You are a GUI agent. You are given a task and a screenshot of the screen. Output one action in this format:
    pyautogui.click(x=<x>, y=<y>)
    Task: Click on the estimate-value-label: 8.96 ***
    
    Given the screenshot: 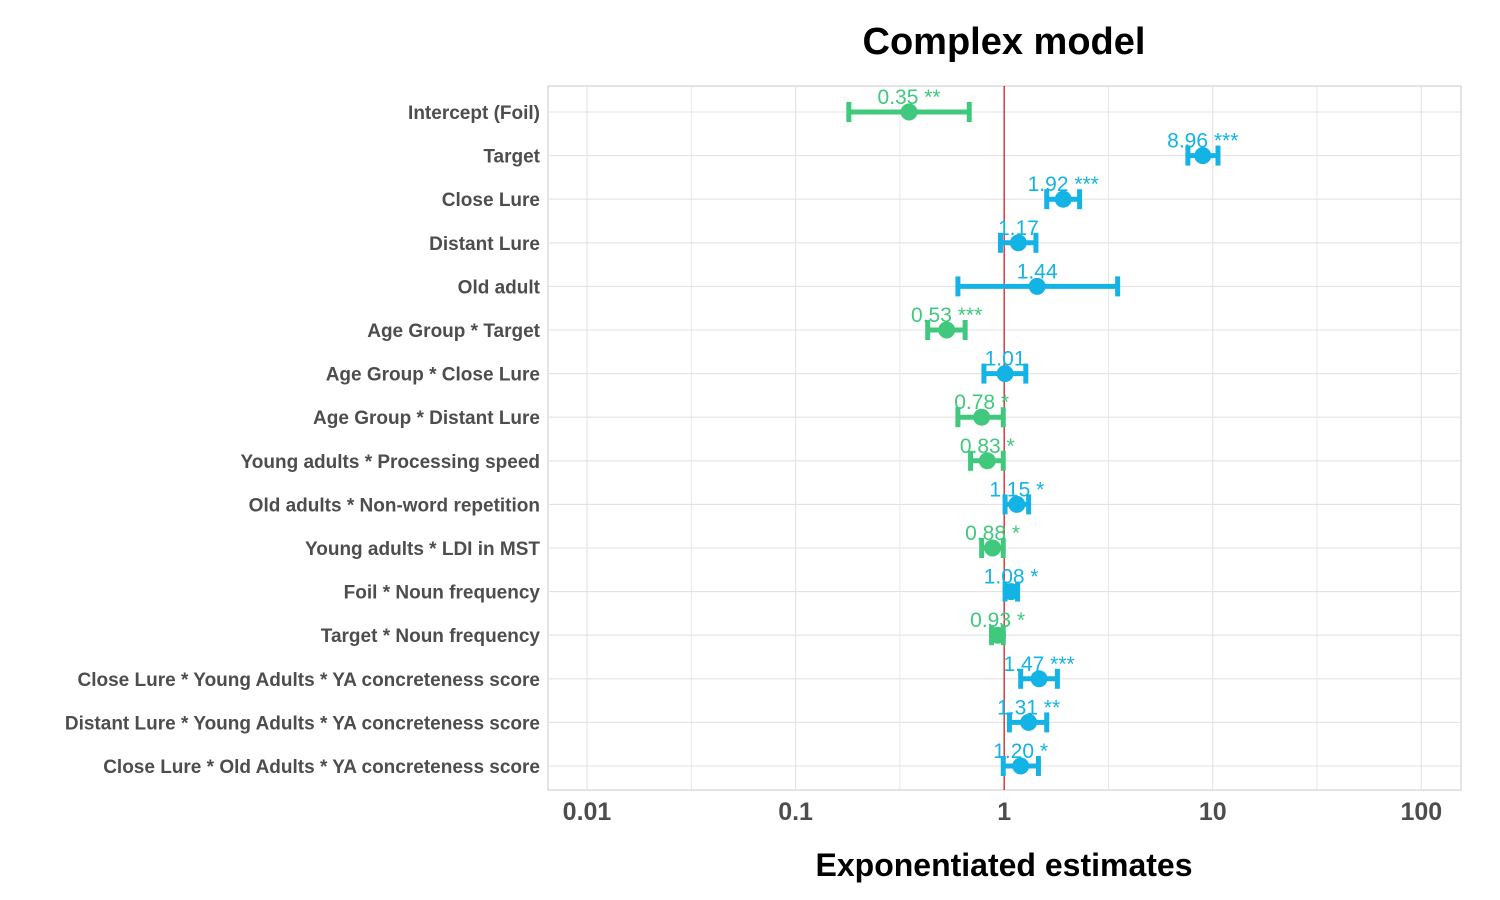 What is the action you would take?
    pyautogui.click(x=1202, y=141)
    